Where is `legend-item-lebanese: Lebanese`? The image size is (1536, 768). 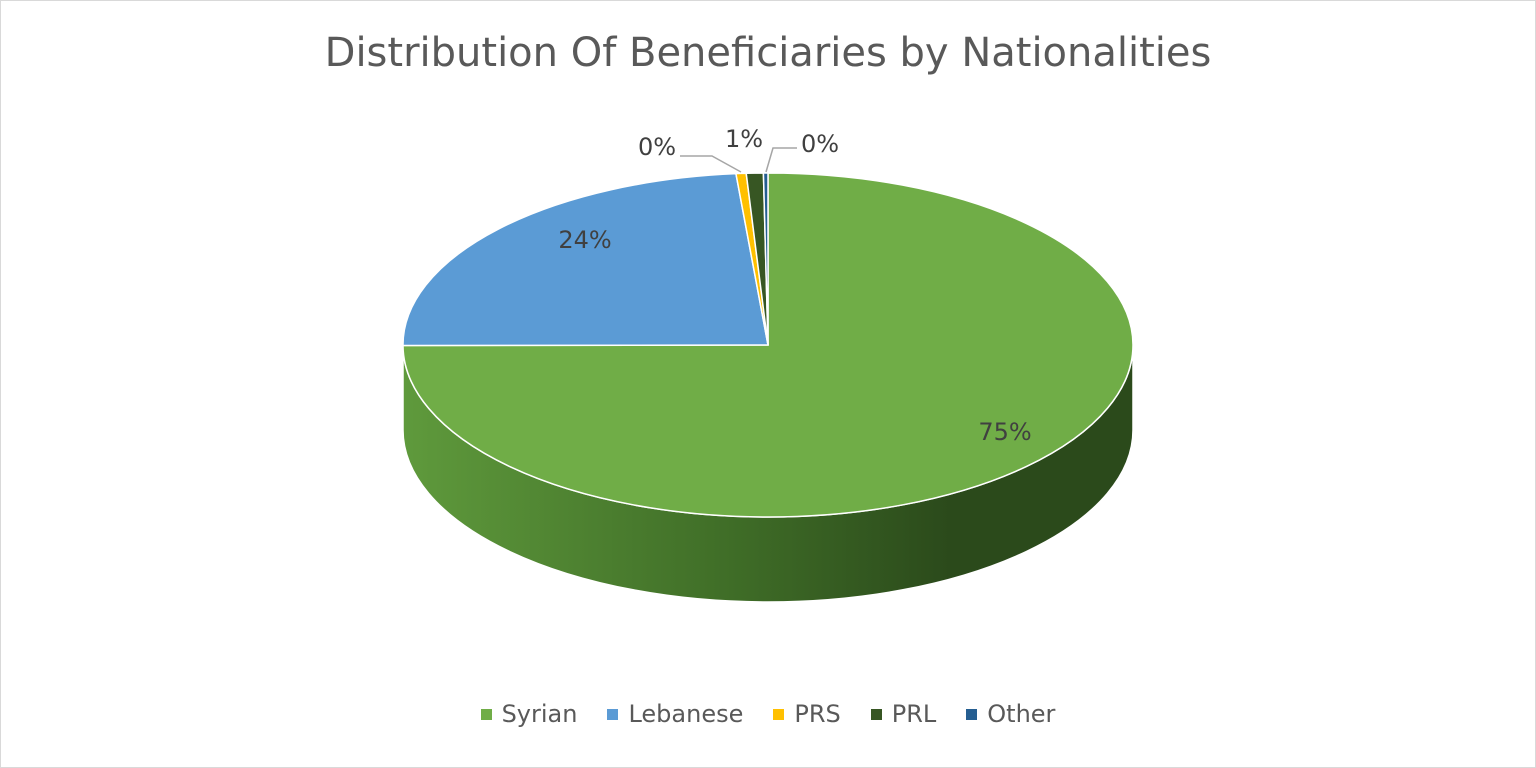
legend-item-lebanese: Lebanese is located at coordinates (675, 714).